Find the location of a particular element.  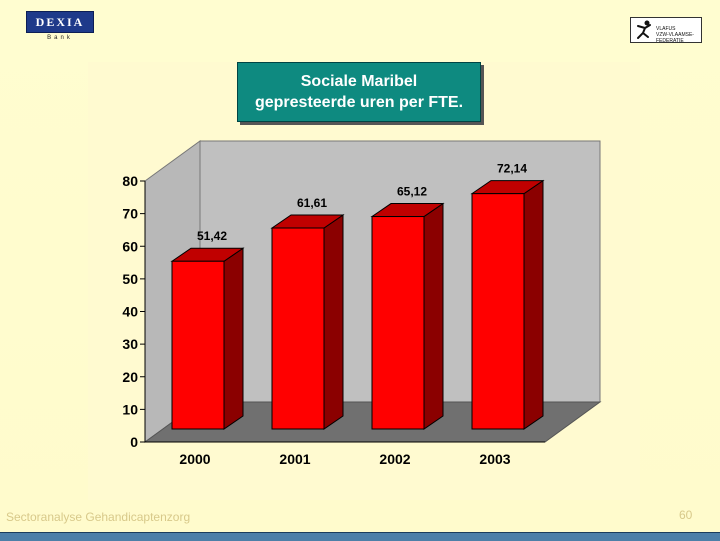

vlafus-logo-line1: VLAFUS is located at coordinates (666, 29).